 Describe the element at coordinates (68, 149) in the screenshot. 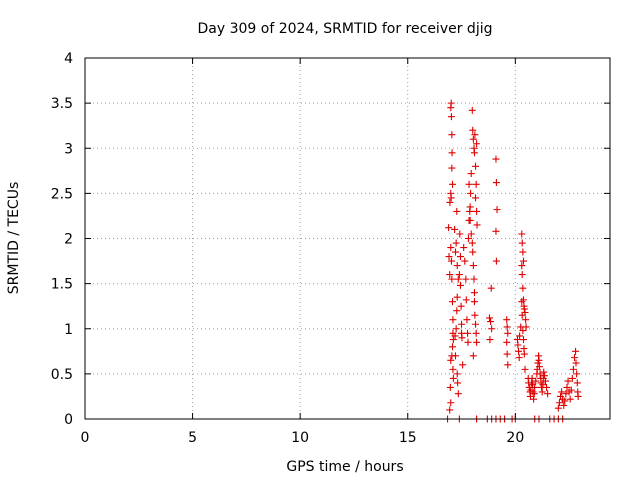

I see `y-tick-label: 3` at that location.